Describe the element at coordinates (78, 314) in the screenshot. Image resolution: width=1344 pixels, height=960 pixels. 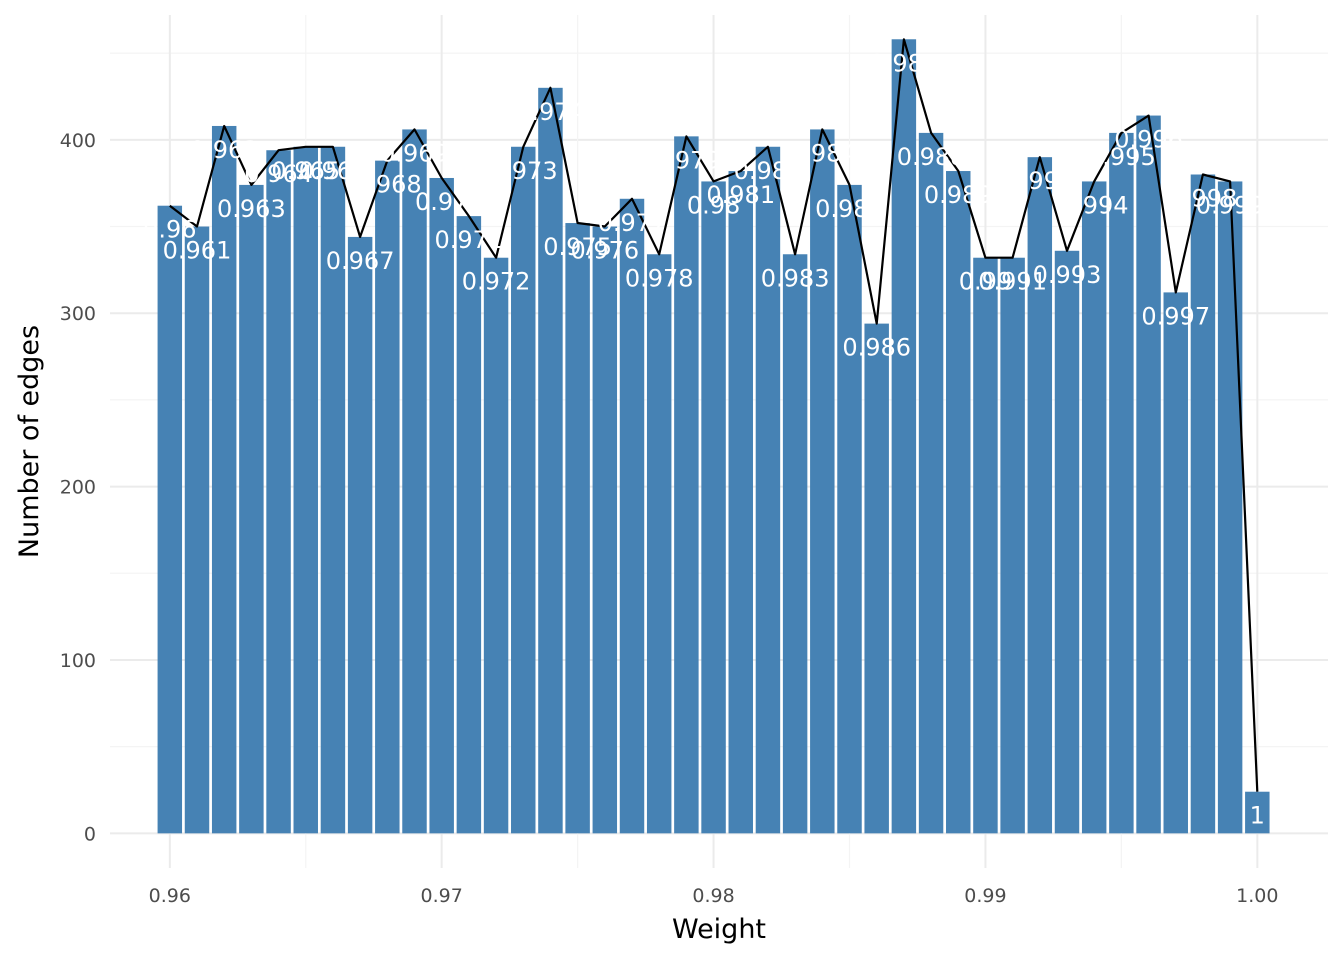
I see `y-tick-label: 300` at that location.